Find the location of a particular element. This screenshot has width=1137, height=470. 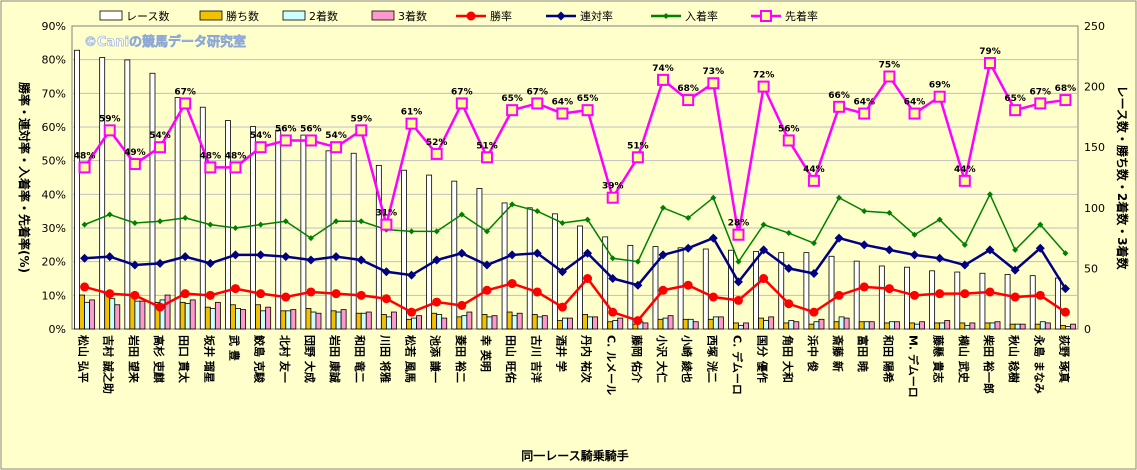

ahead-rate-data-label: 56% is located at coordinates (286, 129).